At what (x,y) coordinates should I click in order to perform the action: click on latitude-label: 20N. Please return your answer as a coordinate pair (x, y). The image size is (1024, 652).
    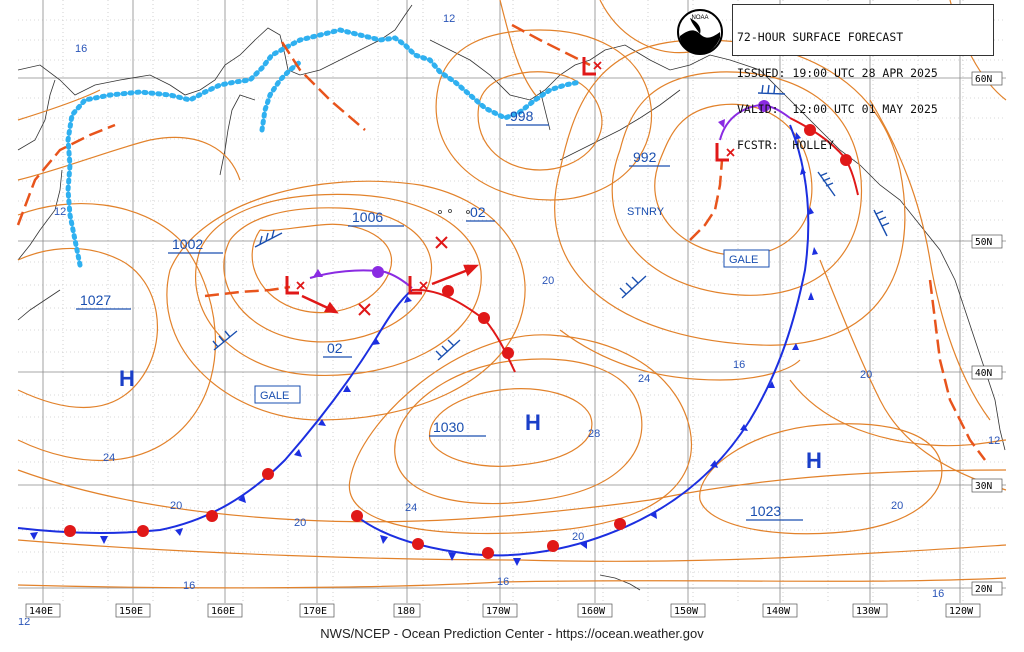
    Looking at the image, I should click on (983, 589).